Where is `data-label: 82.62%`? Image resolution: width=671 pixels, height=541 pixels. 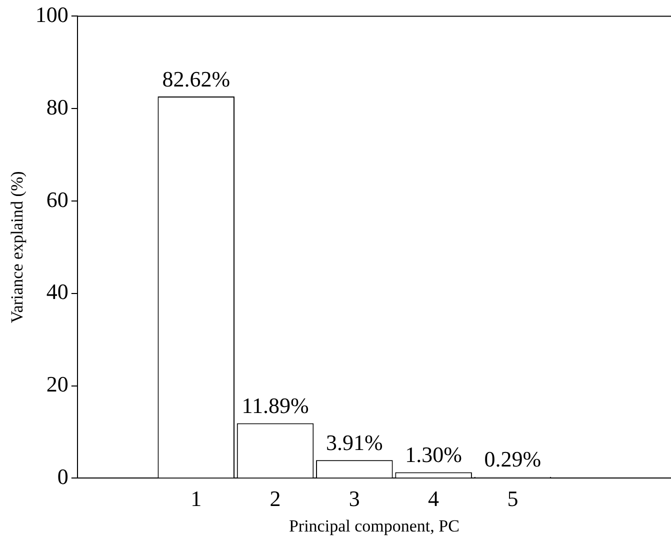
data-label: 82.62% is located at coordinates (196, 79).